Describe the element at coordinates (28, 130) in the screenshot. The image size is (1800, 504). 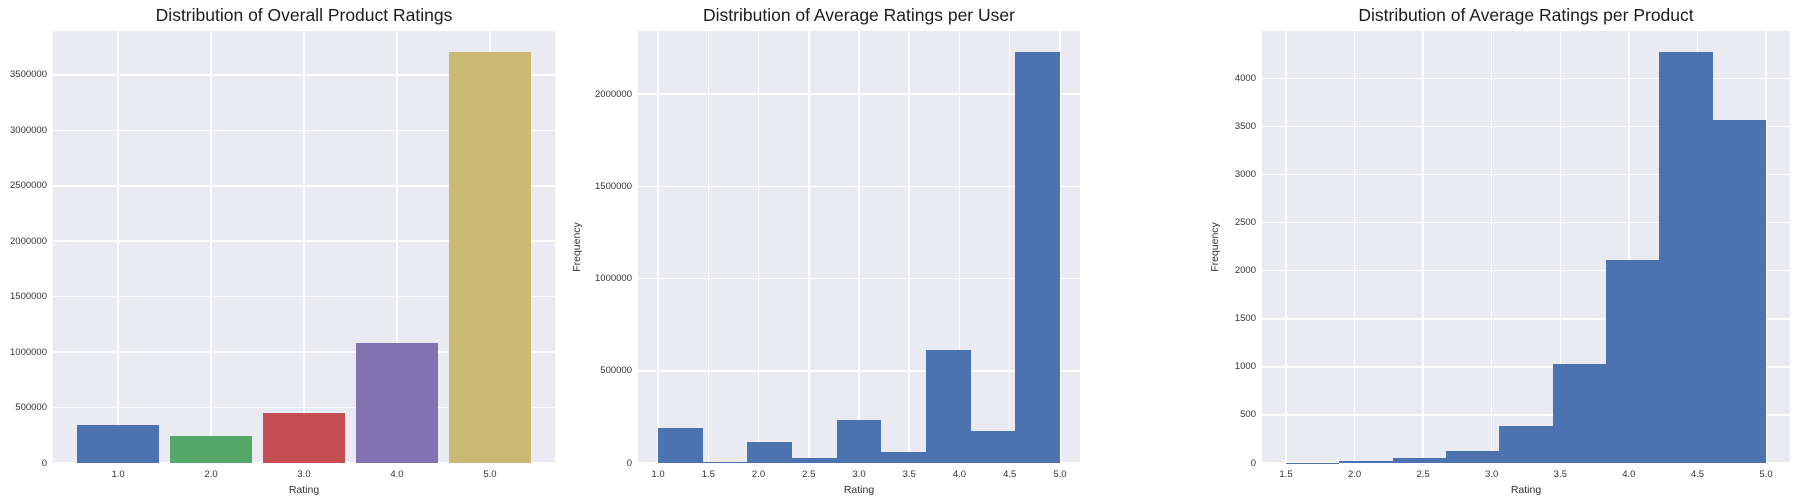
I see `y-tick-label: 3000000` at that location.